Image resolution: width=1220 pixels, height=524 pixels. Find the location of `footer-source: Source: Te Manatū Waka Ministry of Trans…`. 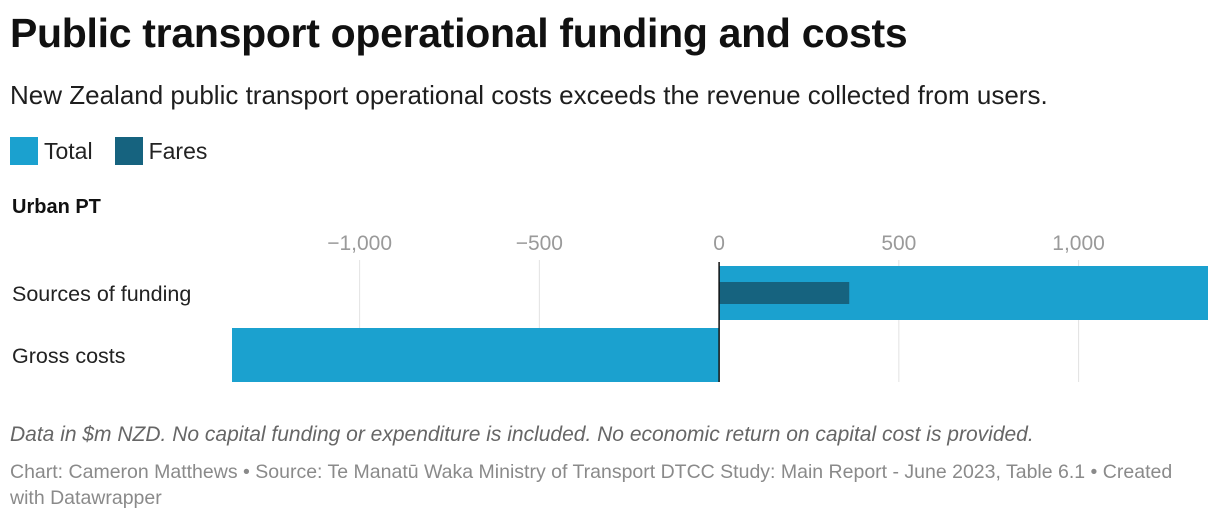

footer-source: Source: Te Manatū Waka Ministry of Trans… is located at coordinates (670, 472).